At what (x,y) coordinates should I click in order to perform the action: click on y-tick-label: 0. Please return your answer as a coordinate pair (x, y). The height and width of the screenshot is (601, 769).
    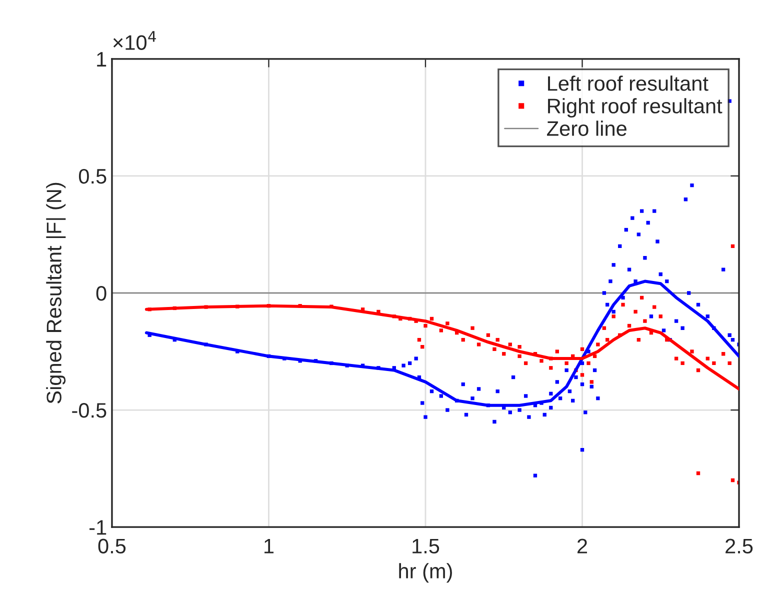
    Looking at the image, I should click on (101, 293).